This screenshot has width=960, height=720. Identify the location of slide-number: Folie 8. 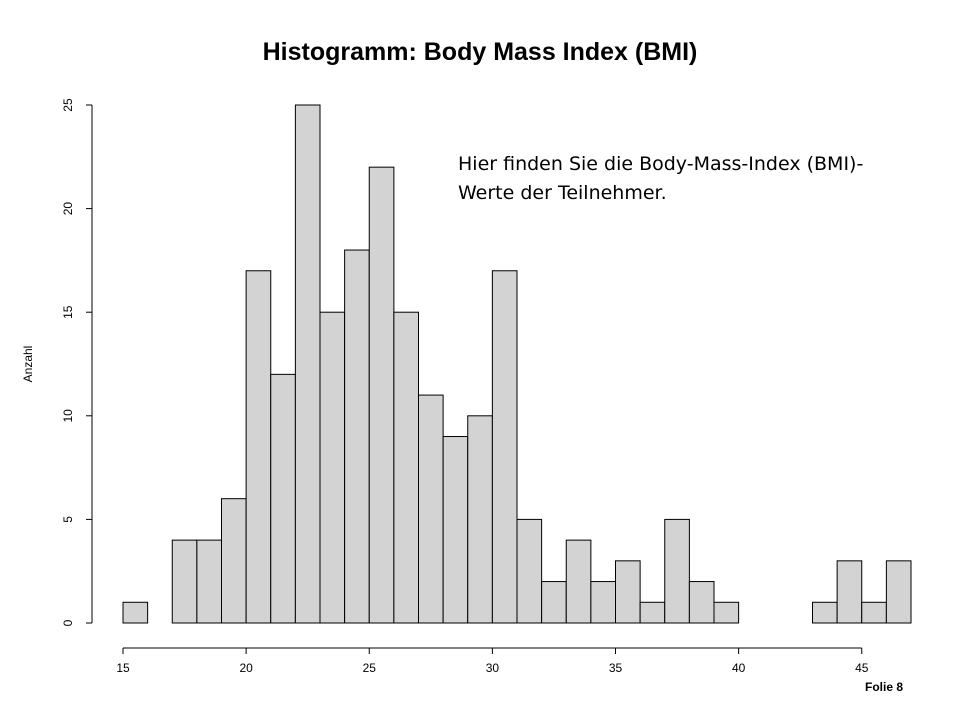
(883, 687).